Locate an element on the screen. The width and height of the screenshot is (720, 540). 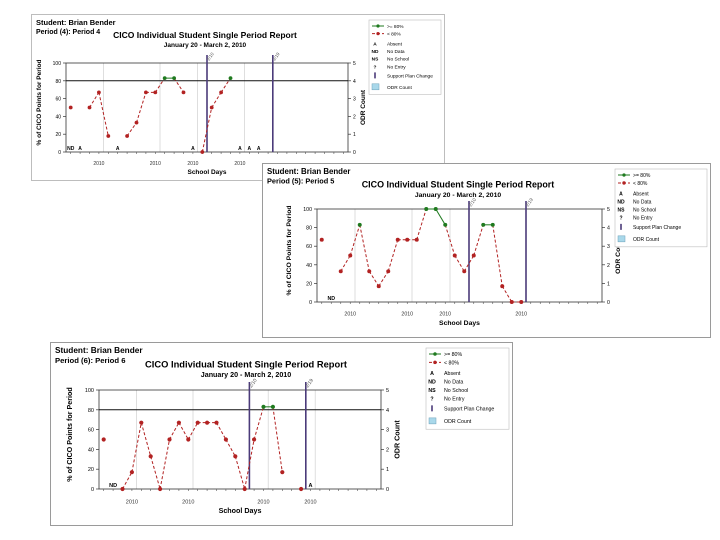
legend-odr-text: ODR Count is located at coordinates (646, 240).